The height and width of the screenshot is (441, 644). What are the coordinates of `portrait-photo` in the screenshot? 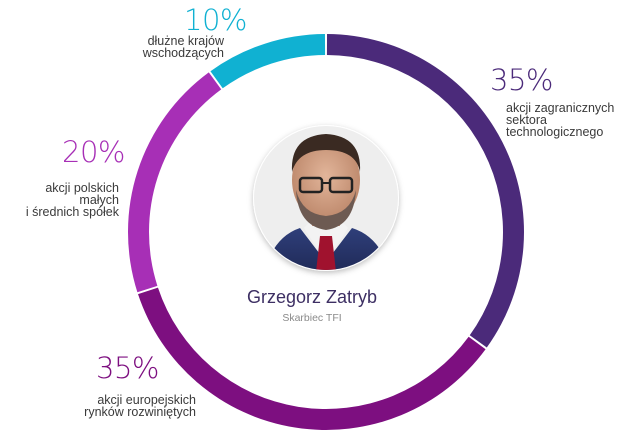 It's located at (326, 198).